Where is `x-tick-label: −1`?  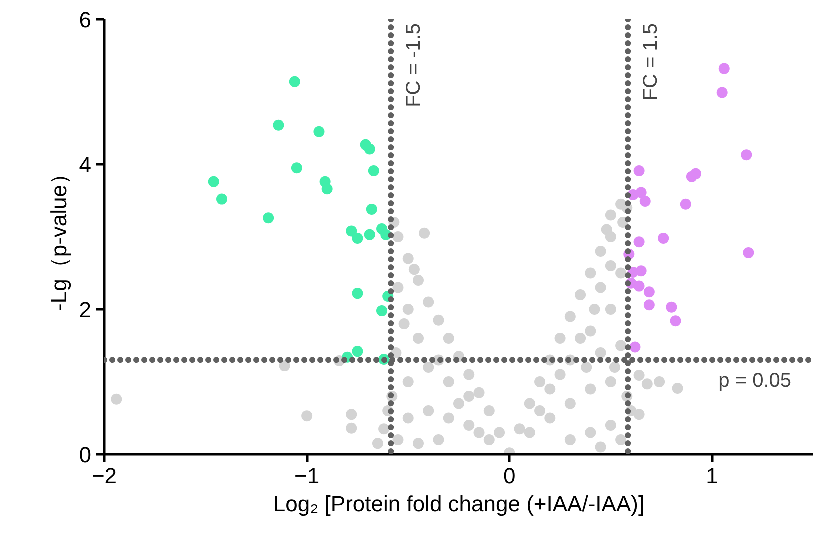 x-tick-label: −1 is located at coordinates (307, 476).